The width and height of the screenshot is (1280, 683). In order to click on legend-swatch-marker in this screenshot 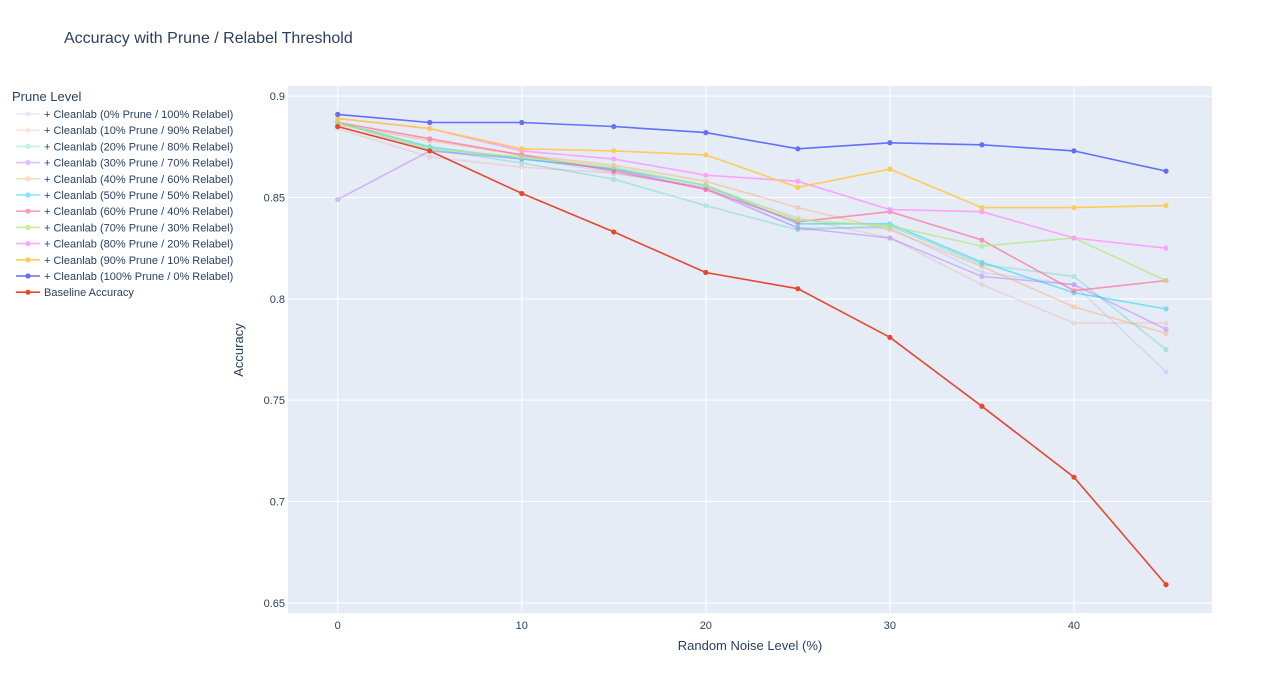, I will do `click(28, 260)`.